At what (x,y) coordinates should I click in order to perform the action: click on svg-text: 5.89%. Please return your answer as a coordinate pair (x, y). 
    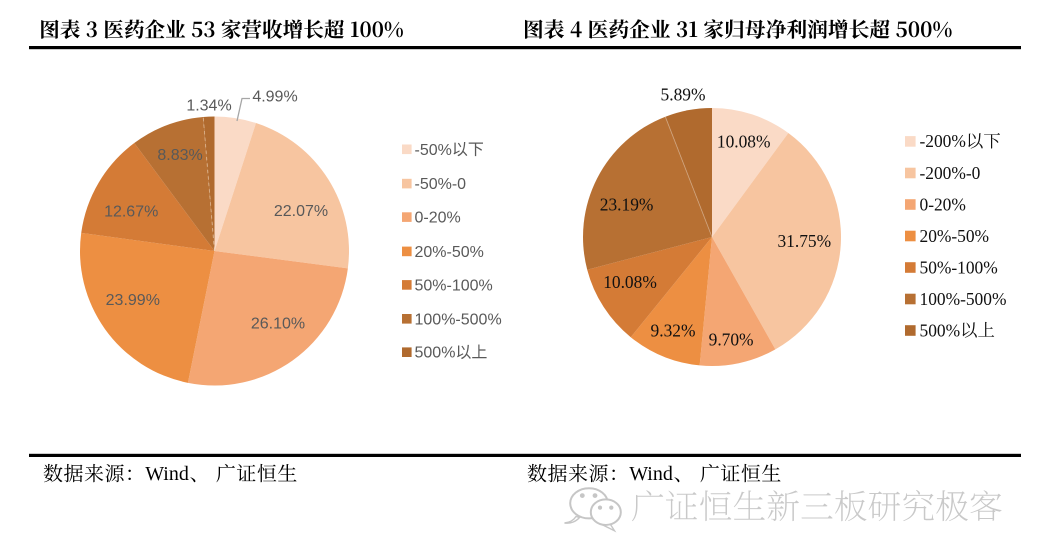
    Looking at the image, I should click on (683, 94).